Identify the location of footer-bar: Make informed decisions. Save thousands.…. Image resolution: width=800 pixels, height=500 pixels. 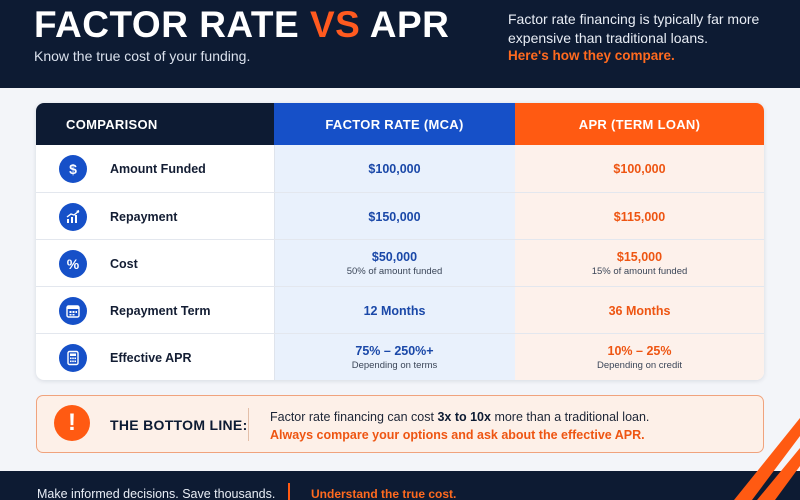
(400, 485).